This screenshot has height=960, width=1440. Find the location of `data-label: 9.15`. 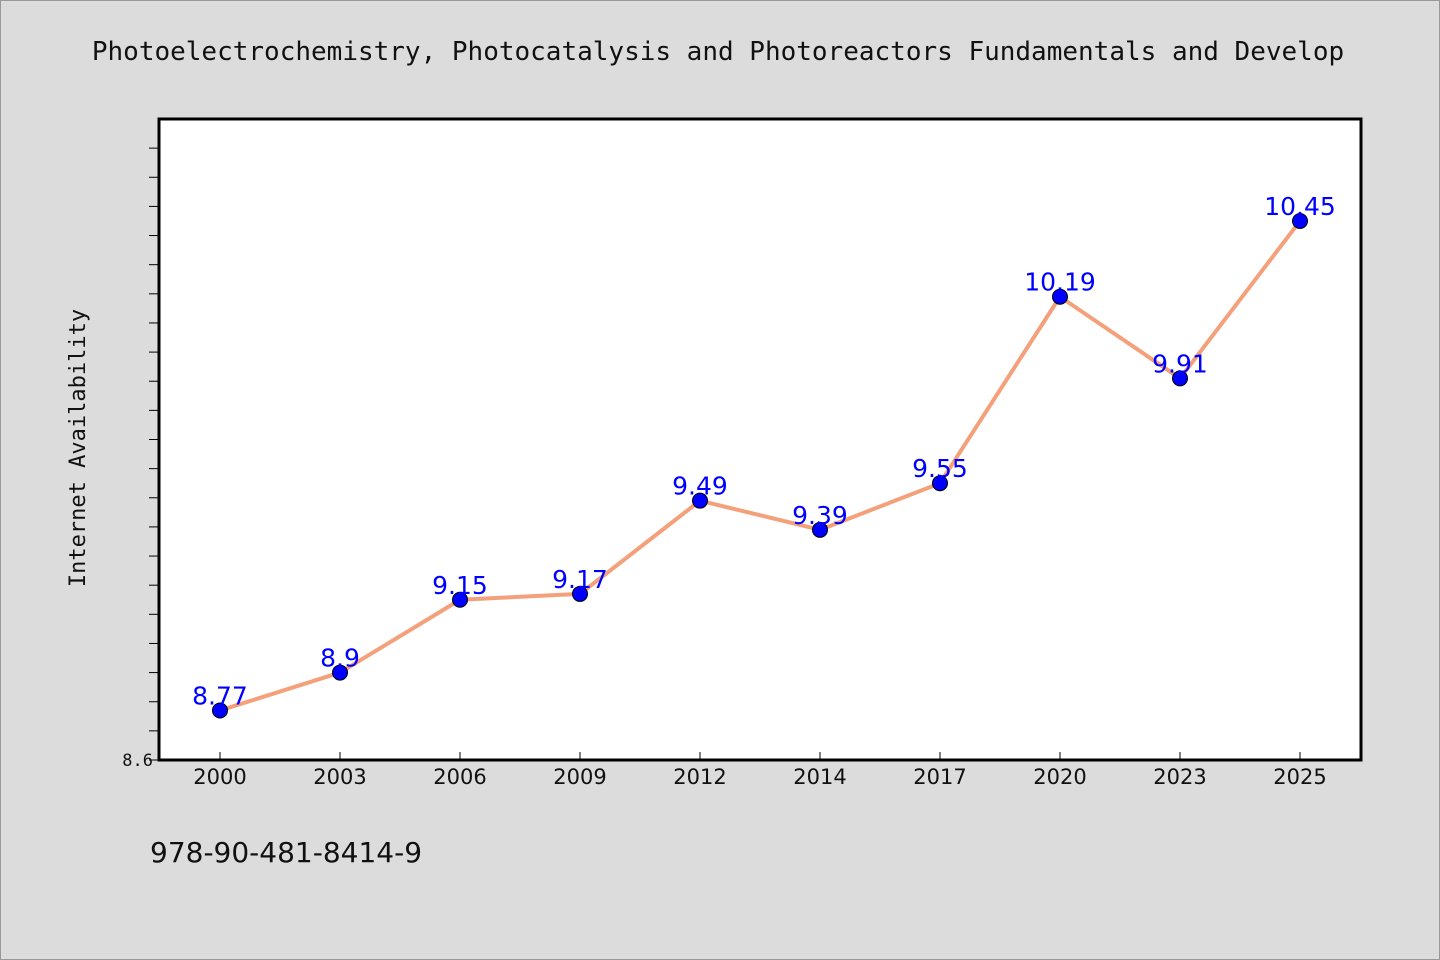

data-label: 9.15 is located at coordinates (460, 585).